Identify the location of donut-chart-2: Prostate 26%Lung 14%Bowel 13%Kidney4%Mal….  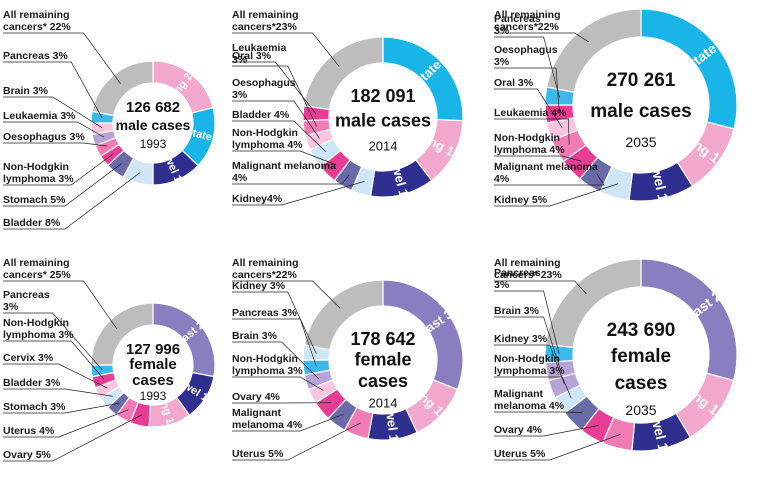
(353, 113).